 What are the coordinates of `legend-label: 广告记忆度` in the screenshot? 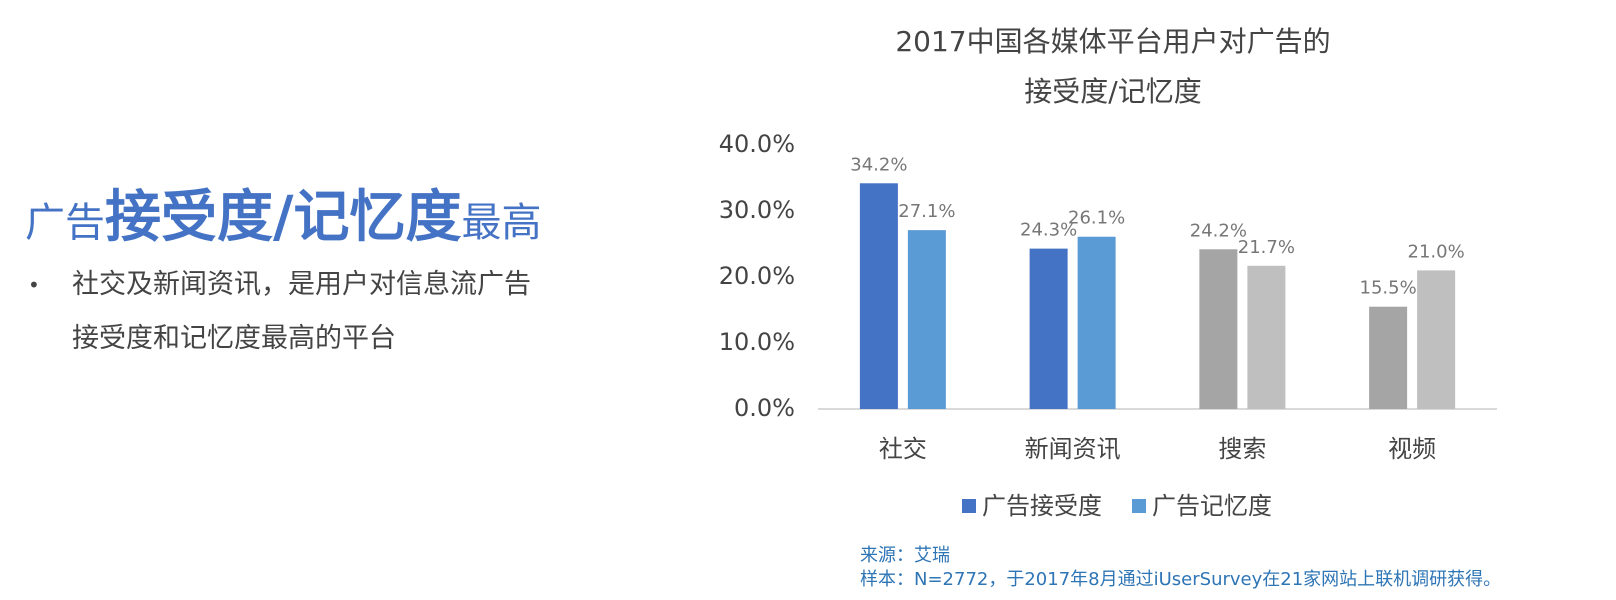 It's located at (1212, 506).